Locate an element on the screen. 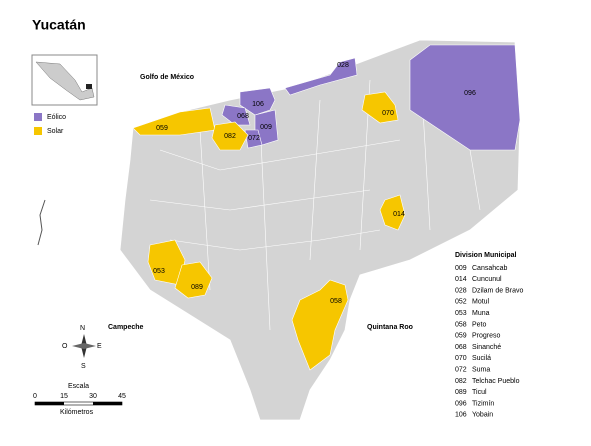  zone-label: 082 is located at coordinates (230, 136).